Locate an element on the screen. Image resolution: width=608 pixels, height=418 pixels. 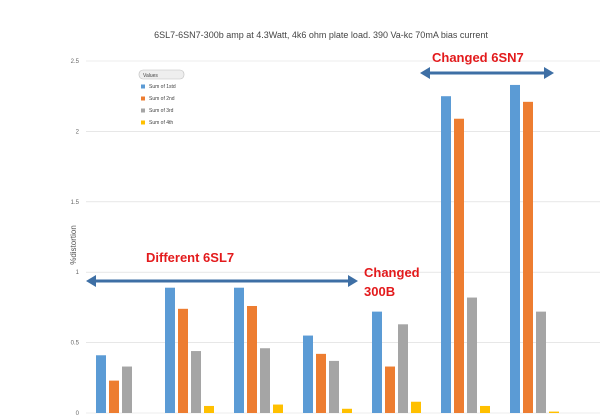
legend-label: Sum of 2nd is located at coordinates (162, 99).